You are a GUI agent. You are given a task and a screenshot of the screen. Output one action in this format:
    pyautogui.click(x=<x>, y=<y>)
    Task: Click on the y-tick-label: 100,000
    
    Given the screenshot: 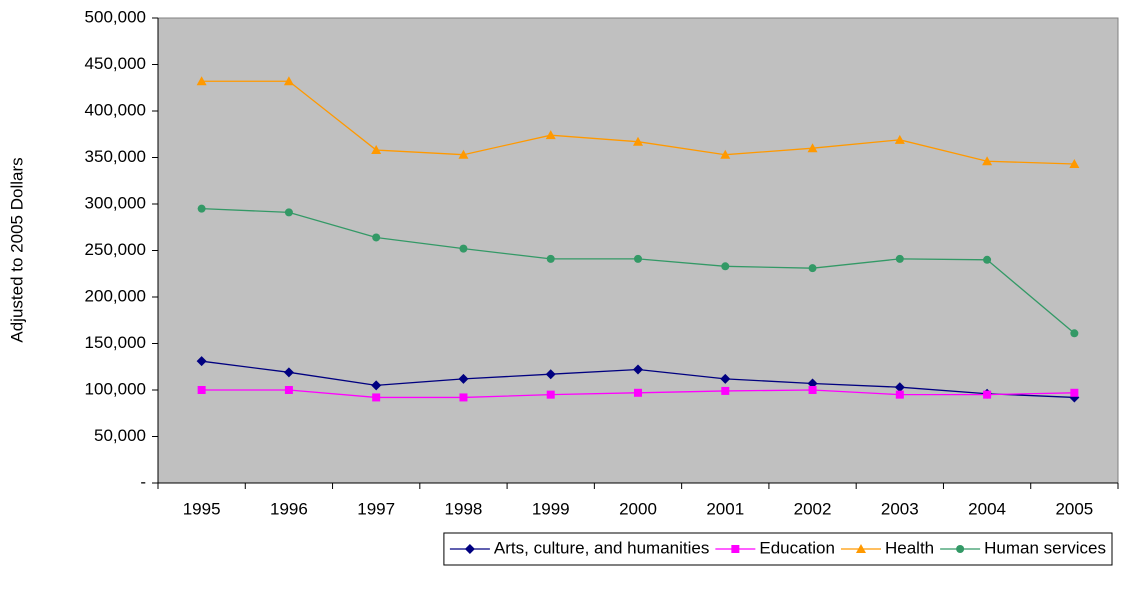 What is the action you would take?
    pyautogui.click(x=115, y=388)
    